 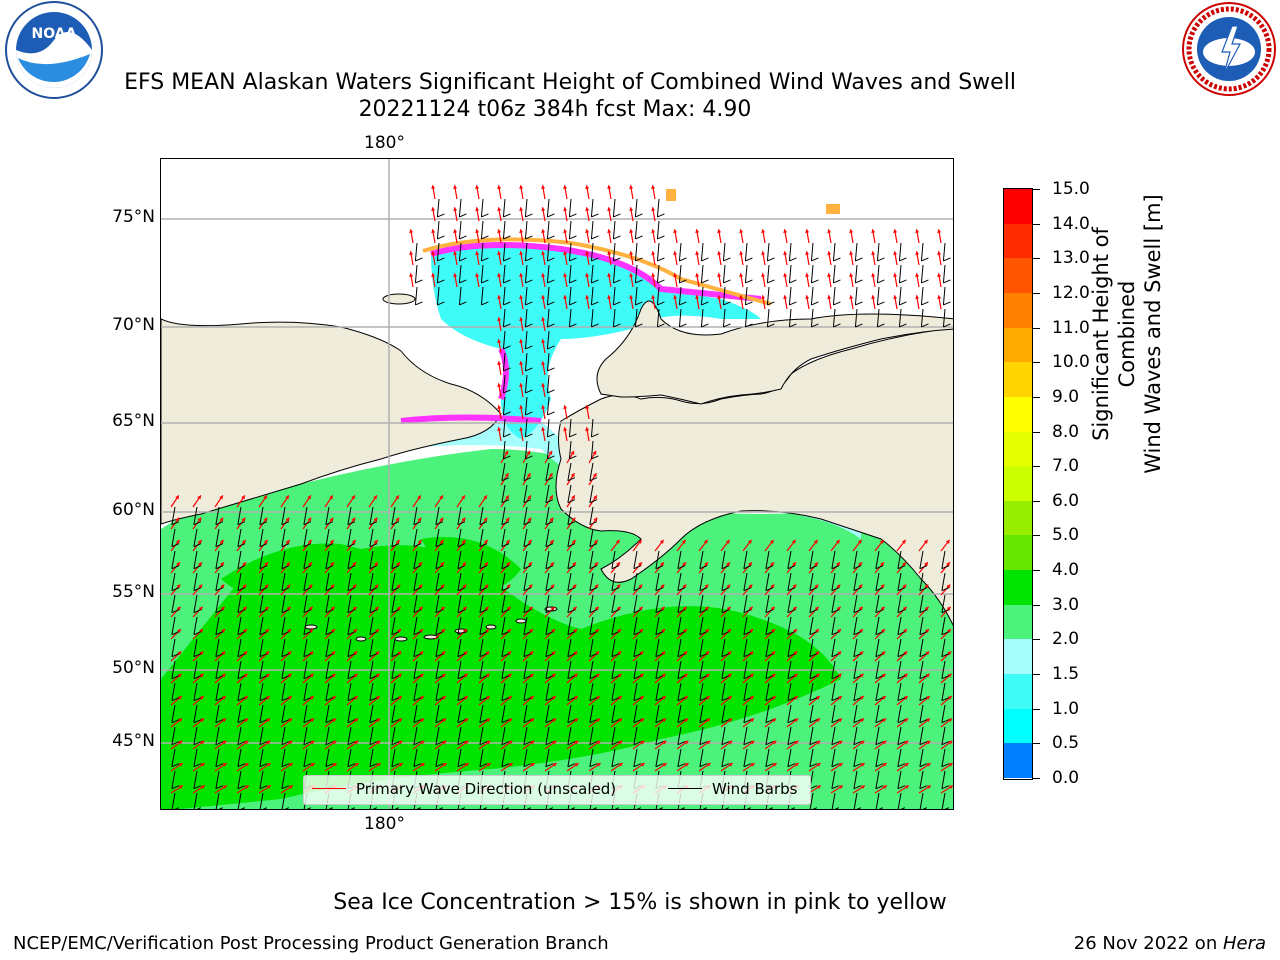 What do you see at coordinates (1066, 639) in the screenshot?
I see `colorbar-tick-label: 2.0` at bounding box center [1066, 639].